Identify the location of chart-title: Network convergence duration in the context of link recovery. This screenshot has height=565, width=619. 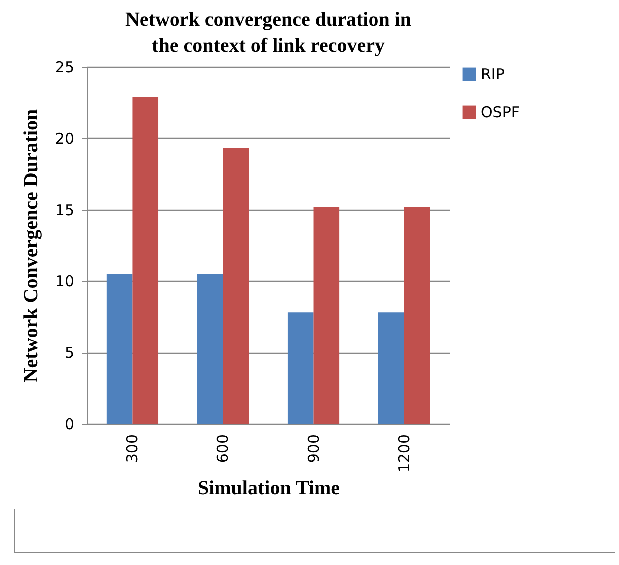
(268, 33).